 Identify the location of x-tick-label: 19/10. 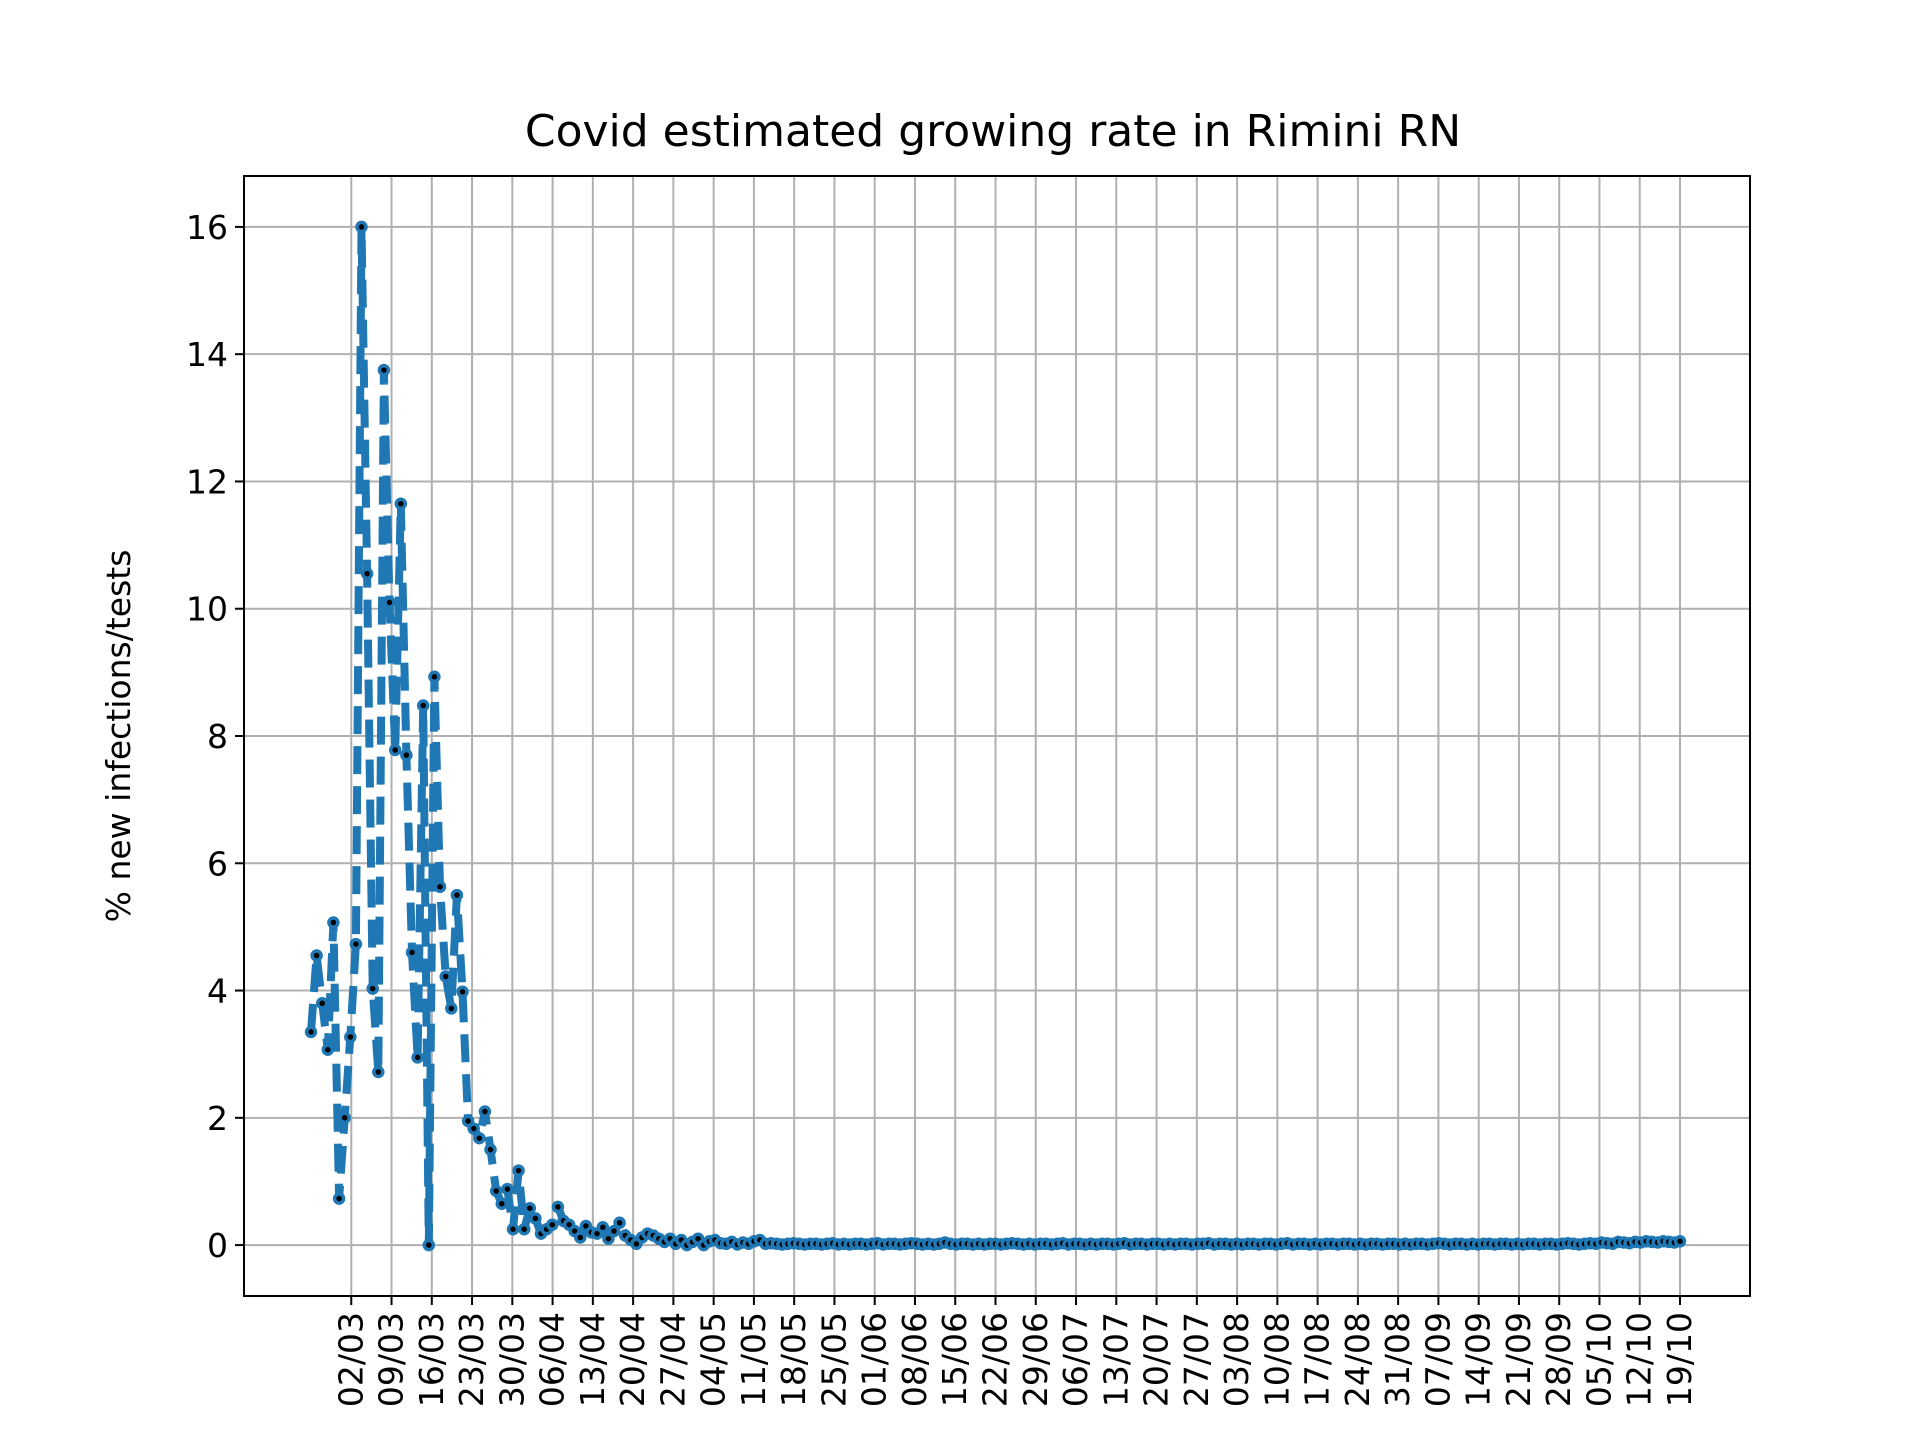
(1679, 1359).